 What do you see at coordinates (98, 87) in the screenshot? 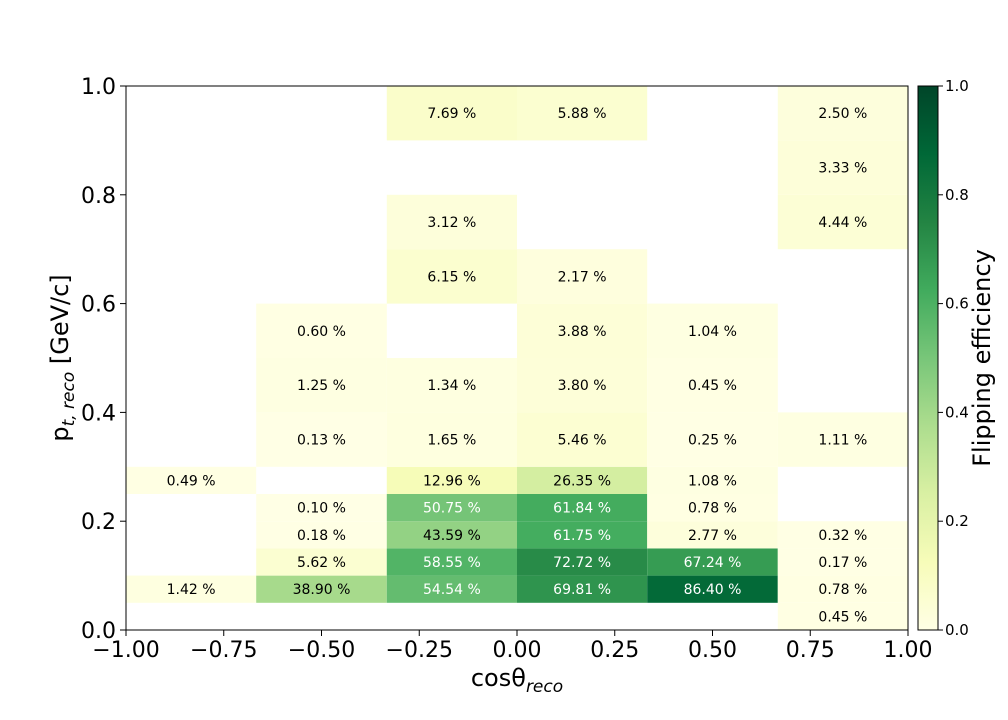
I see `y-tick-label: 1.0` at bounding box center [98, 87].